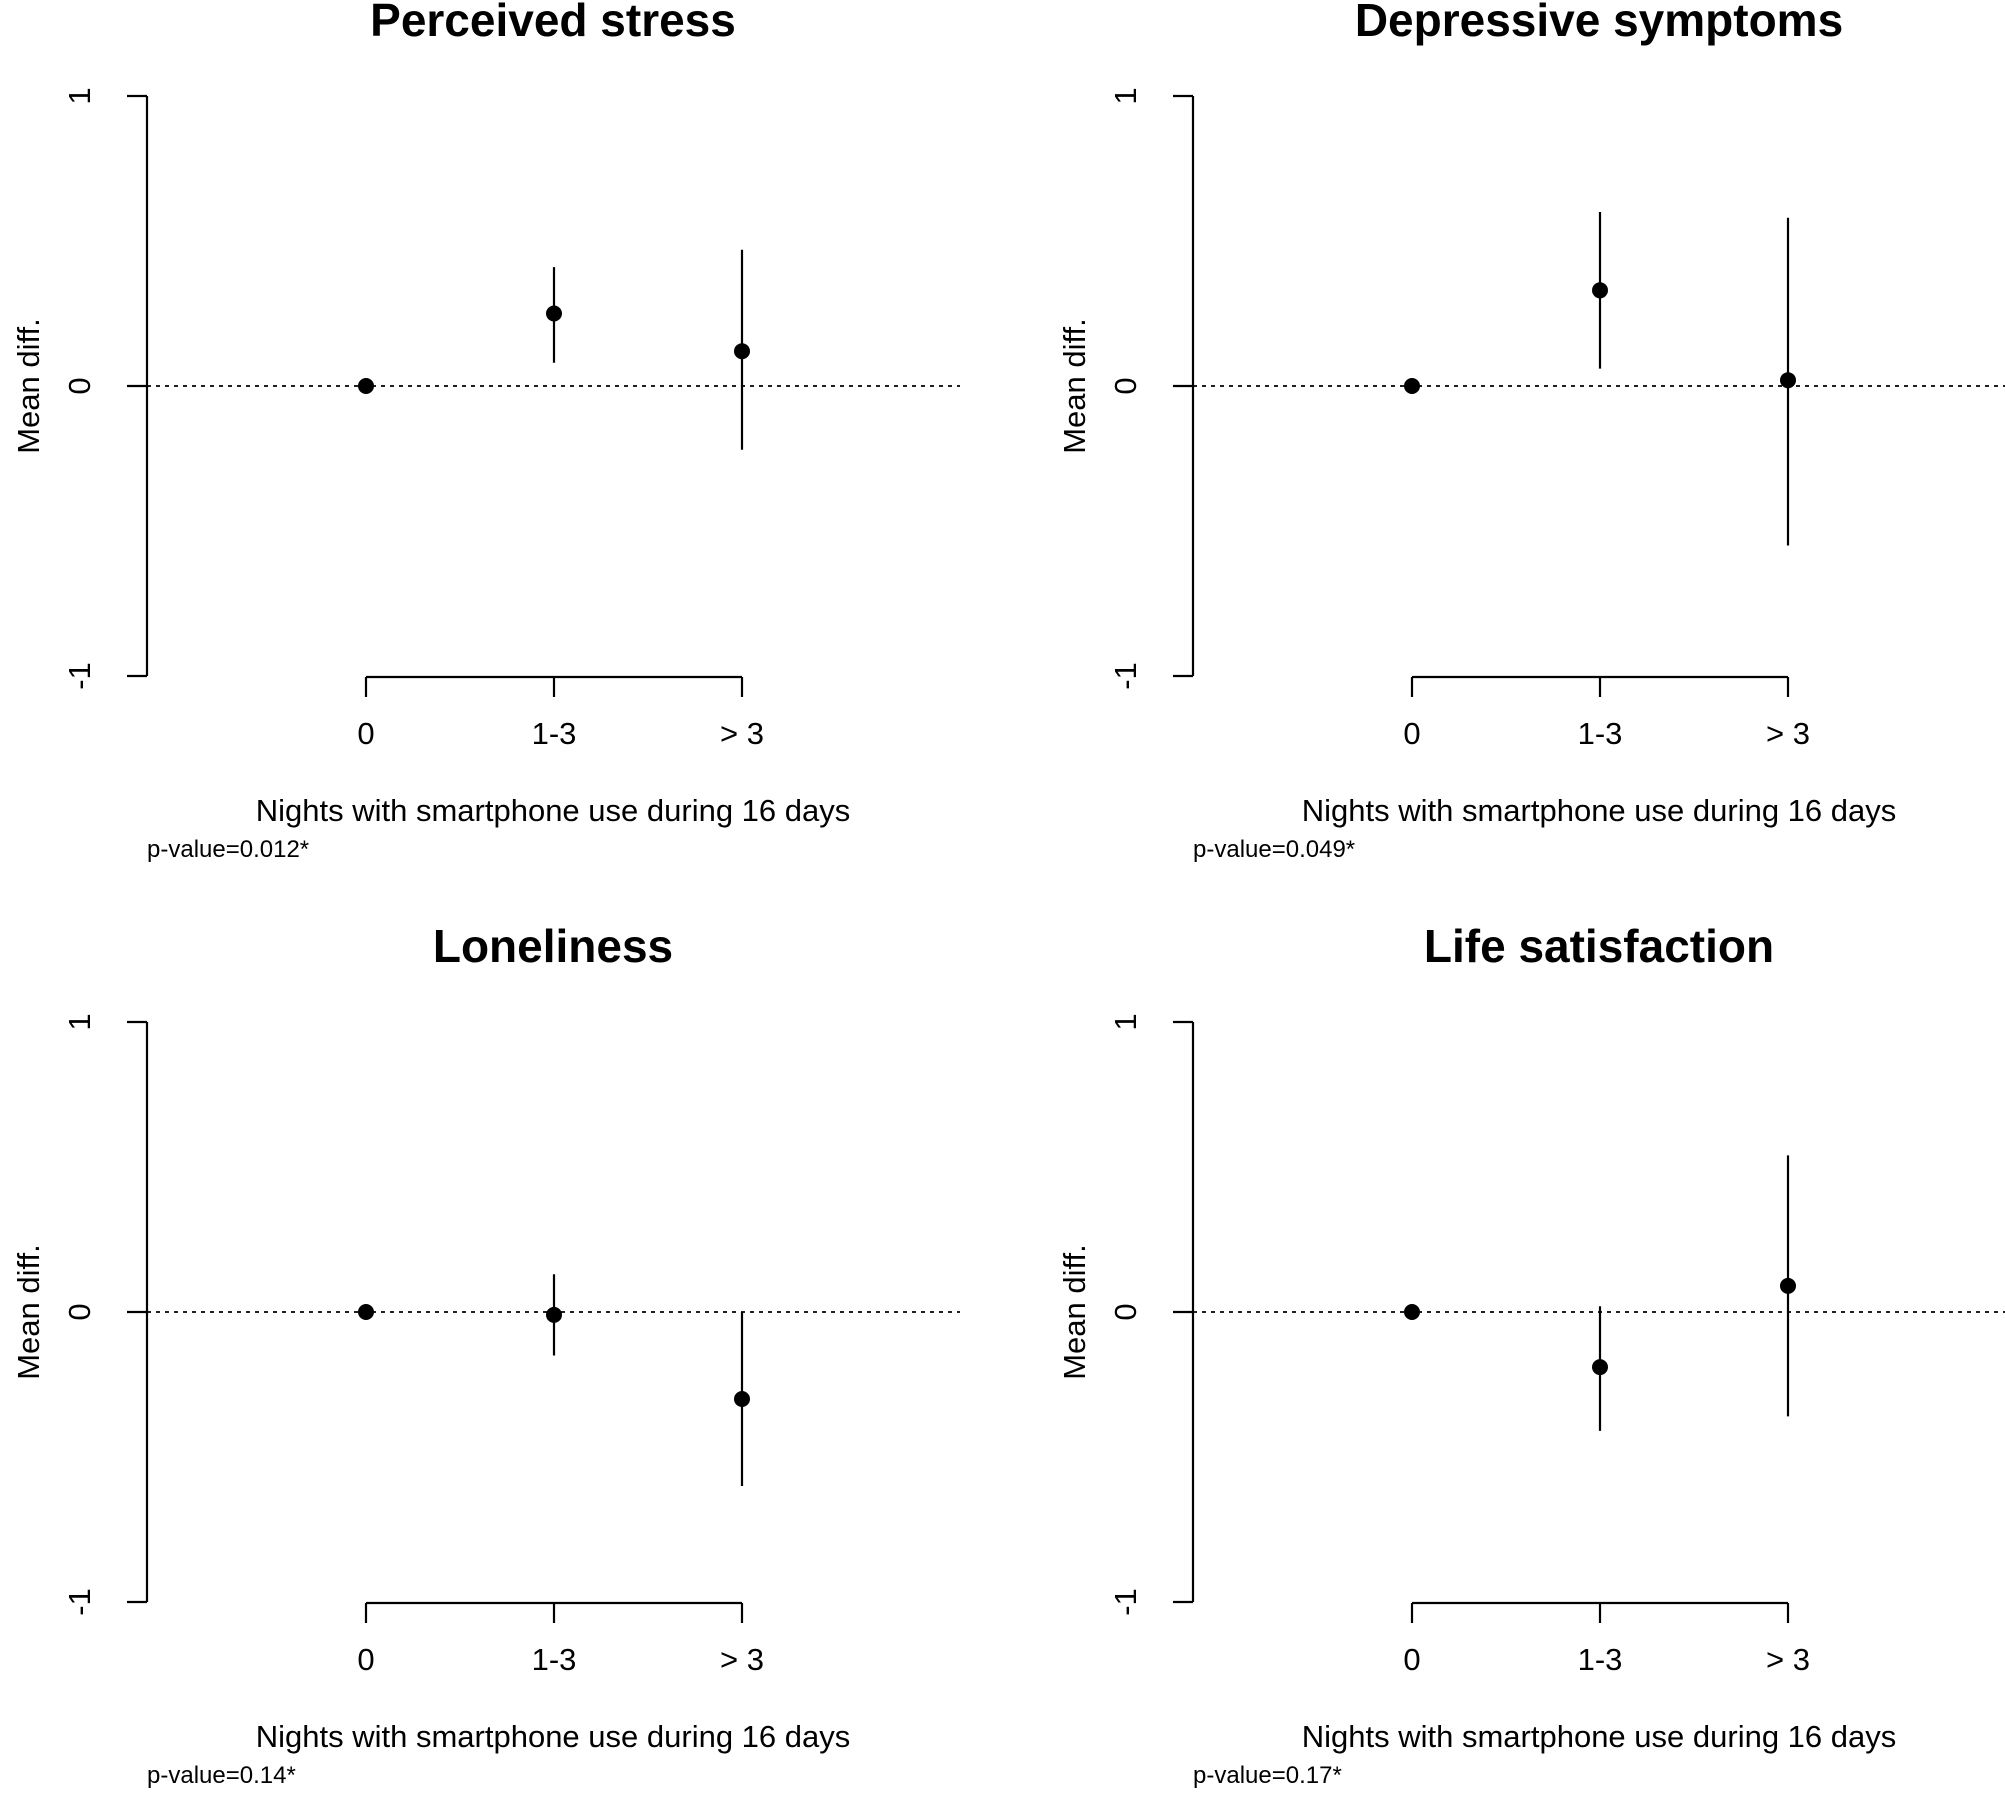 The image size is (2005, 1794). What do you see at coordinates (1267, 1775) in the screenshot?
I see `p-value-note: p-value=0.17*` at bounding box center [1267, 1775].